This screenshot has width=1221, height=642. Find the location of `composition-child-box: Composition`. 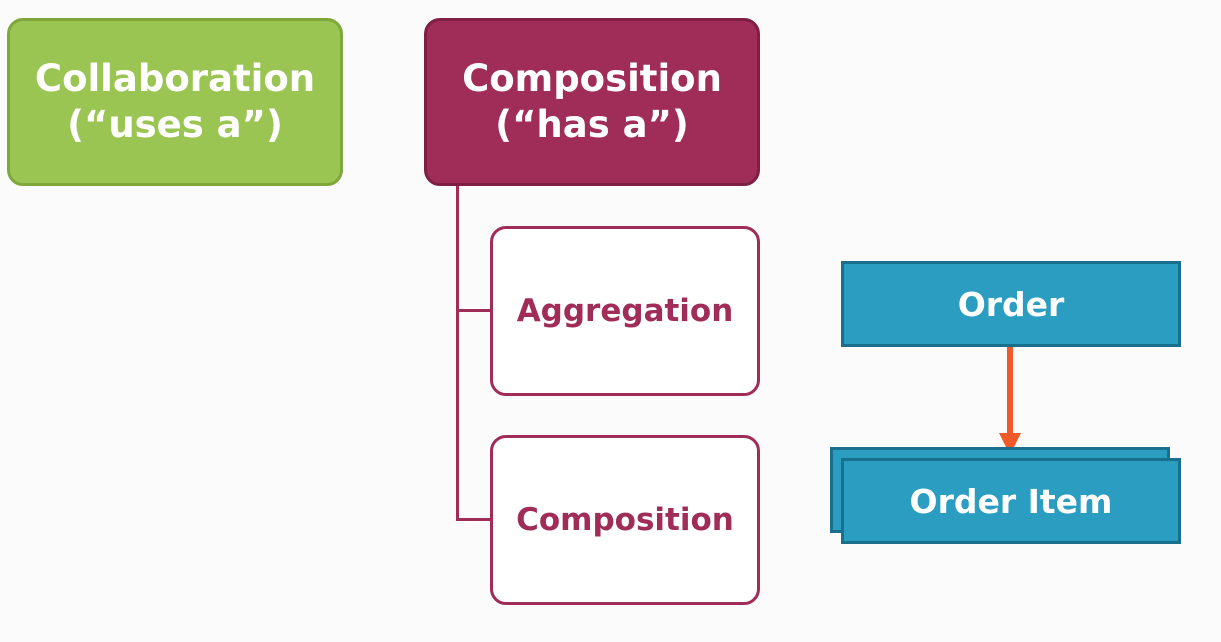

composition-child-box: Composition is located at coordinates (625, 520).